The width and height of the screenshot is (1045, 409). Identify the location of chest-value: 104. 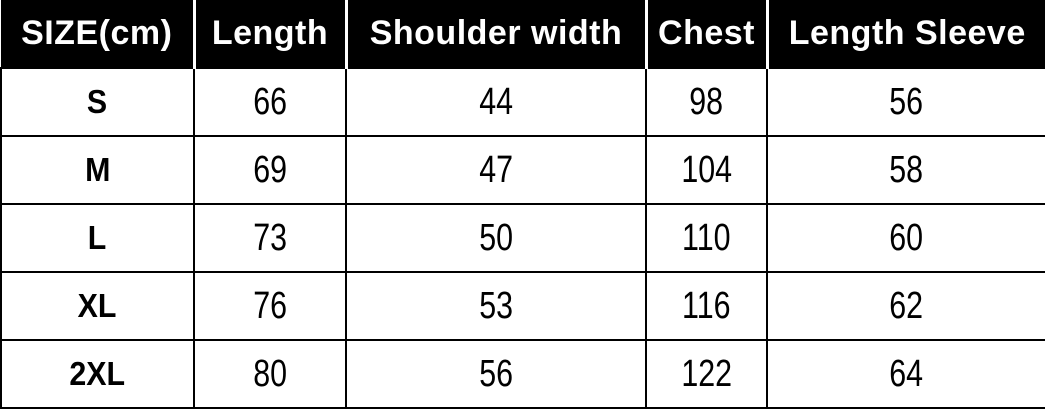
(706, 169).